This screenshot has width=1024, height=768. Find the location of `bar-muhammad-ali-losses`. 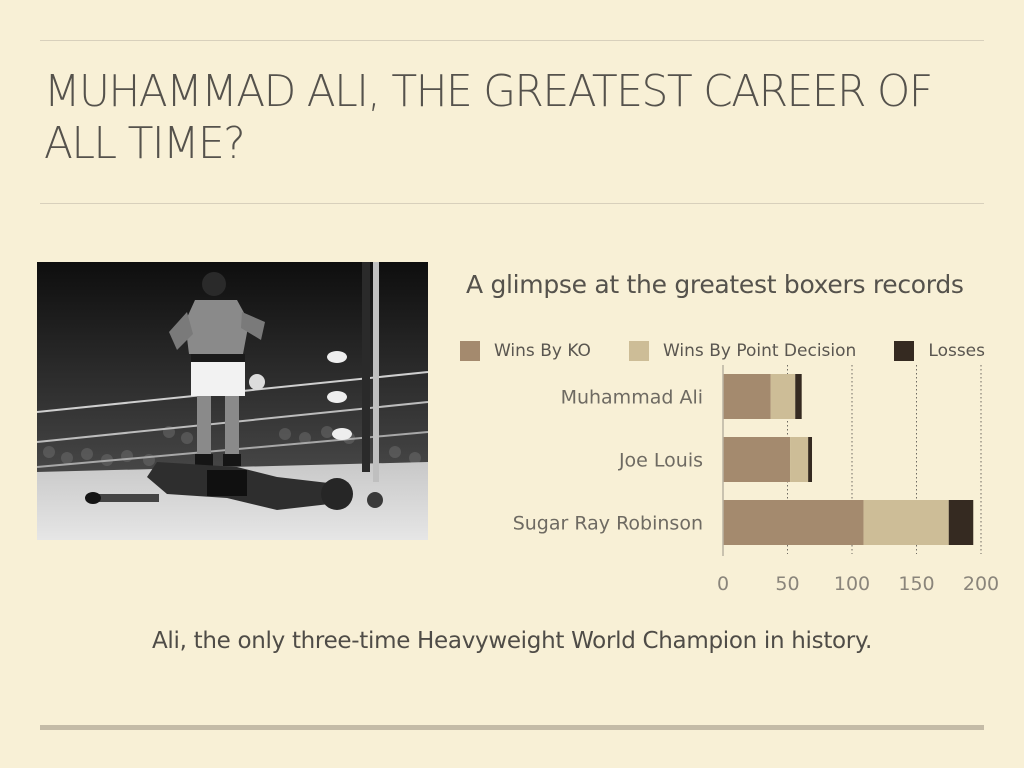

bar-muhammad-ali-losses is located at coordinates (798, 396).